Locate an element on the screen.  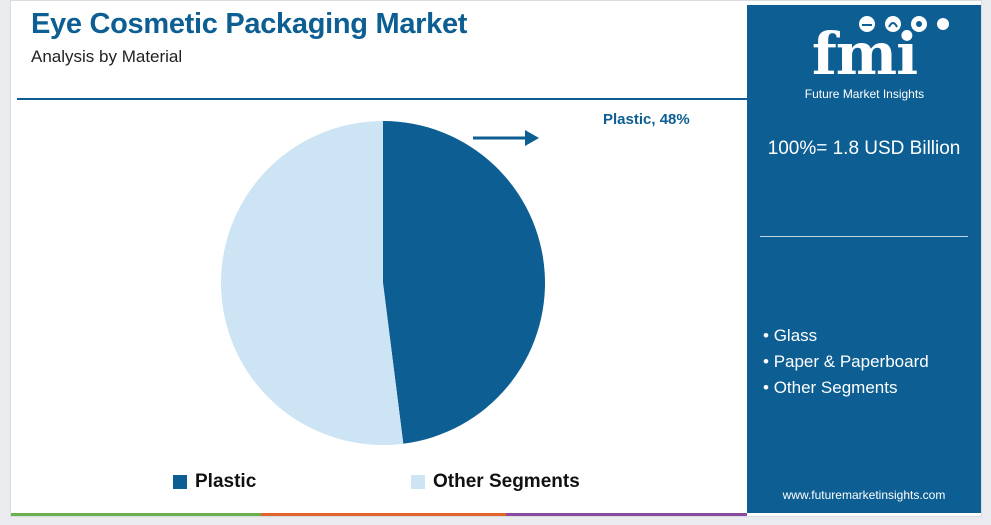
footer-stripe-green is located at coordinates (136, 514).